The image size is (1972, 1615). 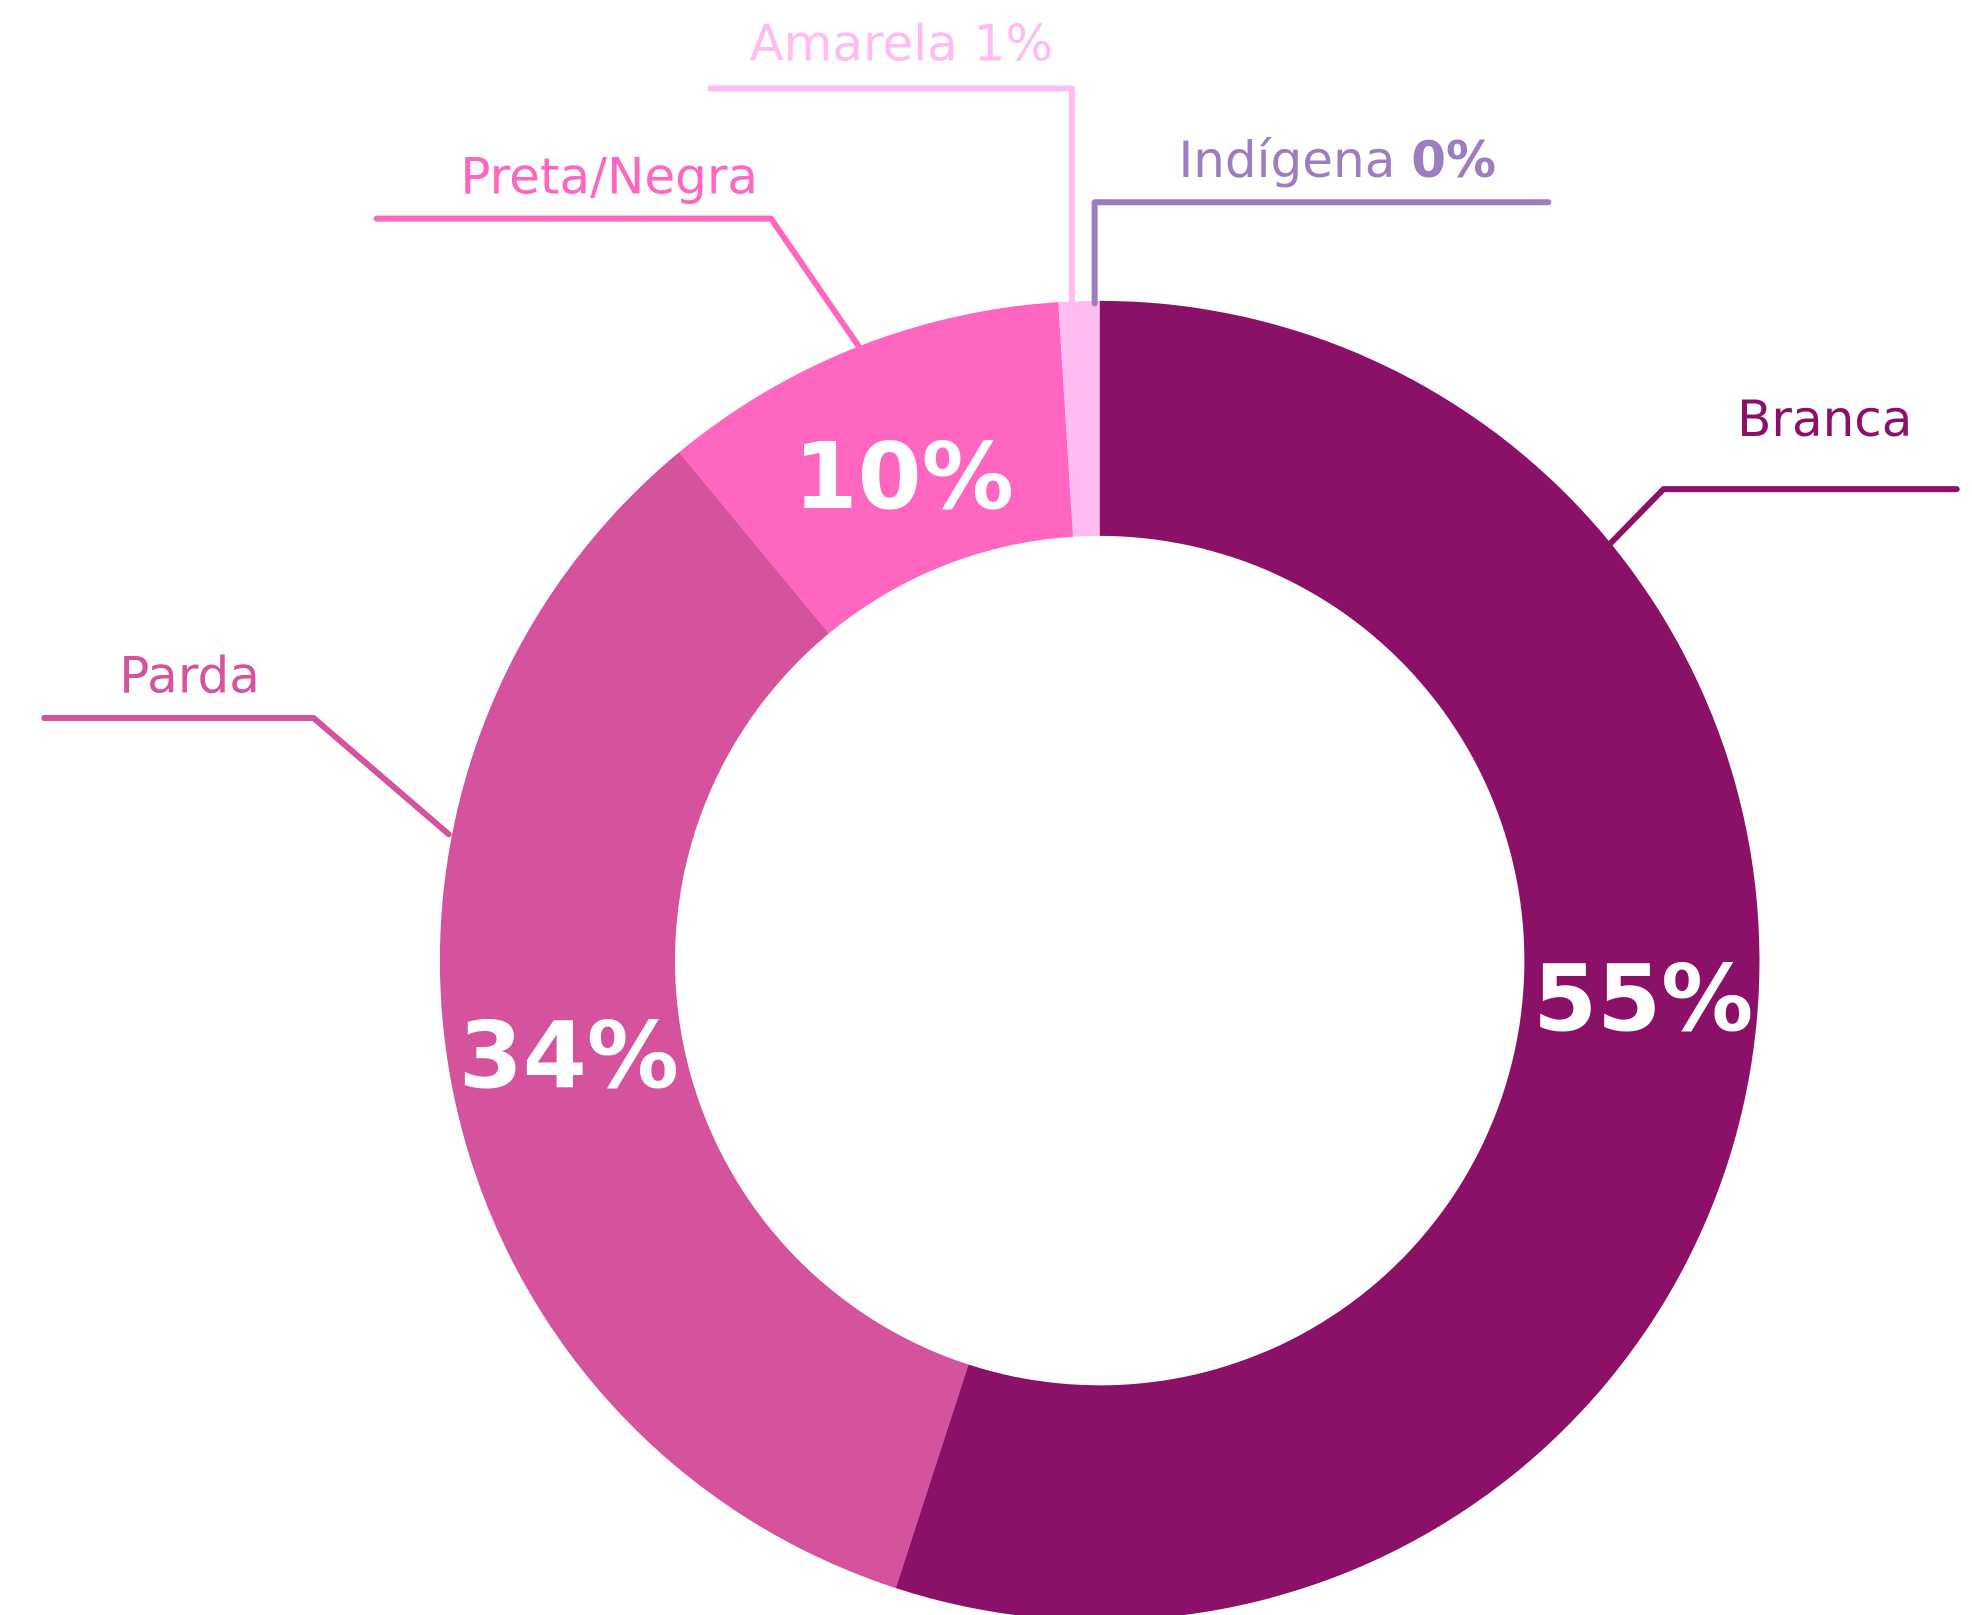 I want to click on category-name: Parda, so click(x=189, y=676).